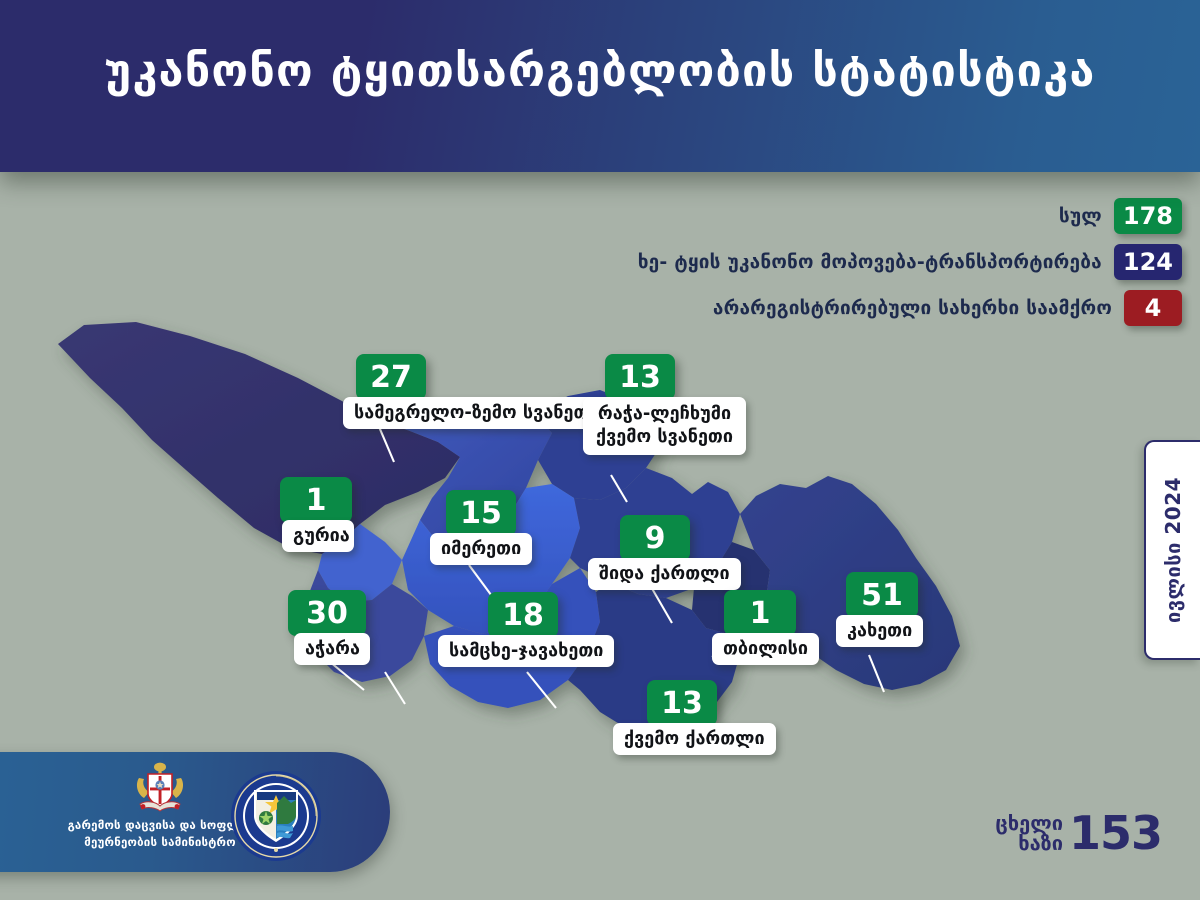  What do you see at coordinates (476, 413) in the screenshot?
I see `callout-label-samegrelo: სამეგრელო-ზემო სვანეთი` at bounding box center [476, 413].